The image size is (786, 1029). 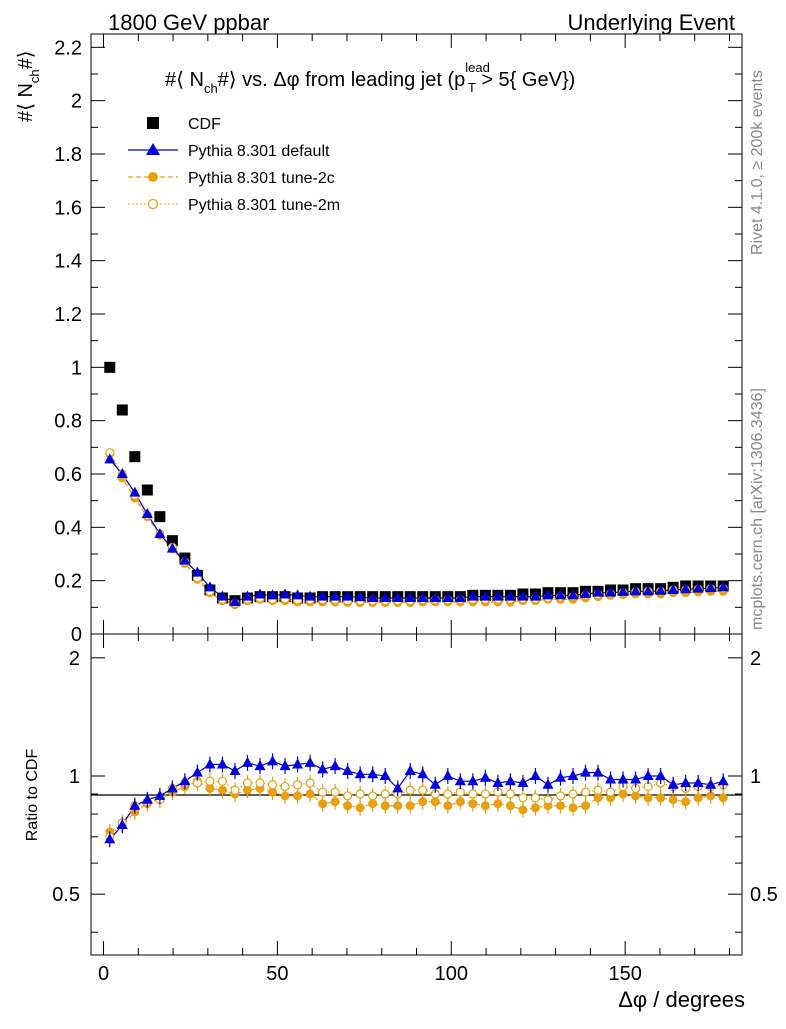 I want to click on legend-marker-tune2m, so click(x=153, y=204).